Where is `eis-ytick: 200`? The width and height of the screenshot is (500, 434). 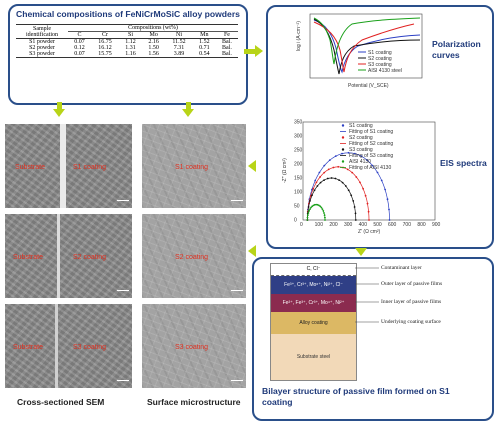
eis-ytick: 200 is located at coordinates (298, 165).